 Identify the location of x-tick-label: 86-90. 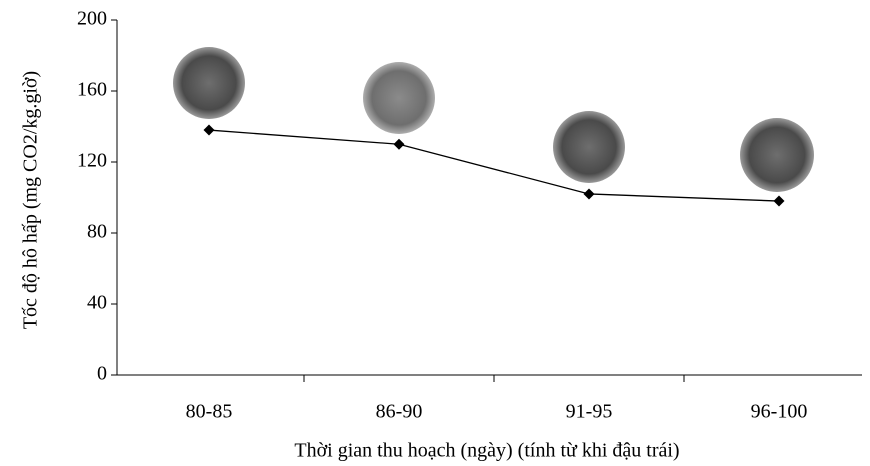
(399, 412).